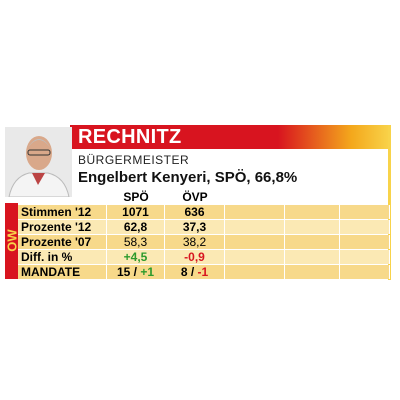 The image size is (400, 400). I want to click on cell-text: +4,5, so click(135, 257).